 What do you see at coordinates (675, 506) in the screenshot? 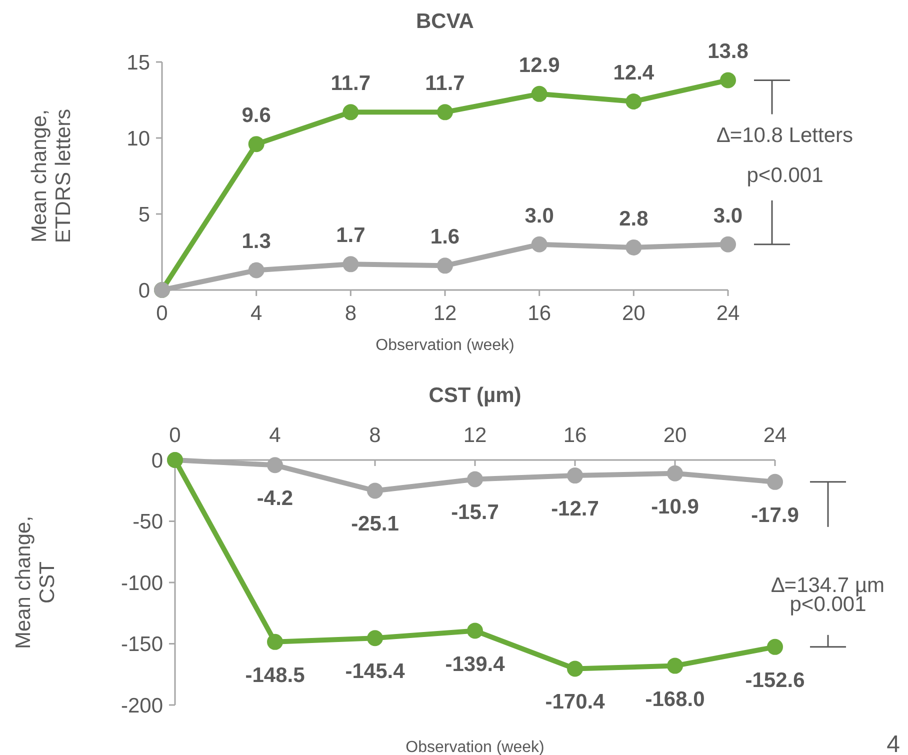
I see `data-label: -10.9` at bounding box center [675, 506].